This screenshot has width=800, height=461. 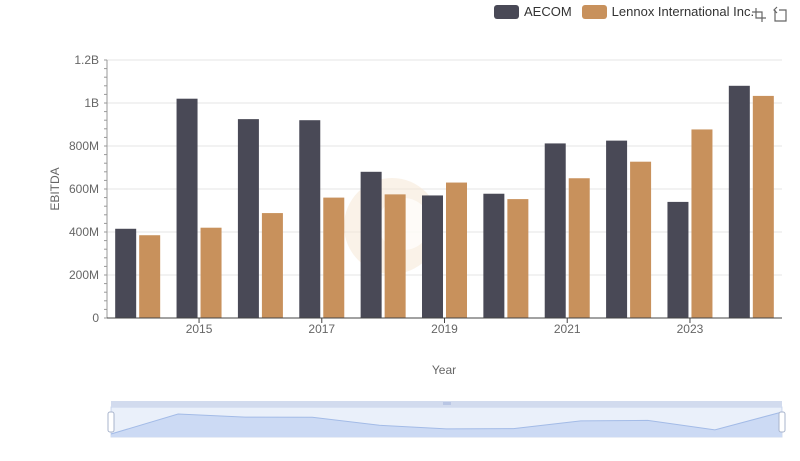 I want to click on y-tick-label: 0, so click(x=95, y=318).